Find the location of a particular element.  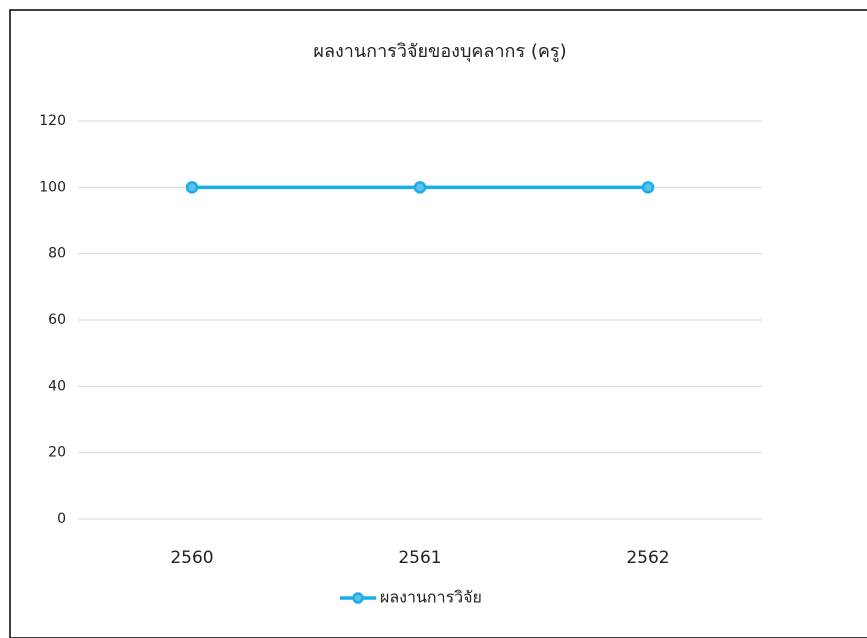

x-tick-label: 2560 is located at coordinates (191, 558).